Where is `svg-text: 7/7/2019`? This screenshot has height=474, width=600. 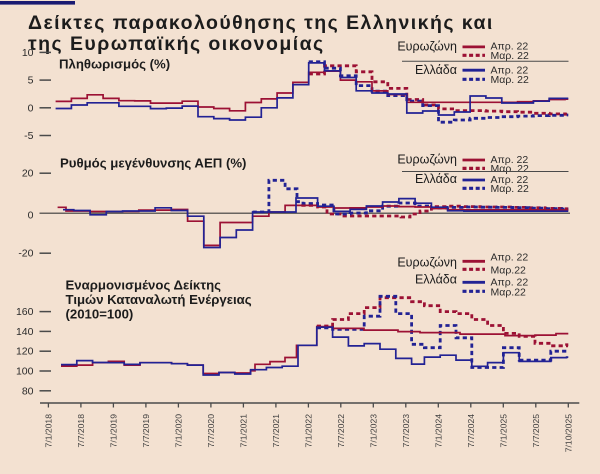
svg-text: 7/7/2019 is located at coordinates (146, 431).